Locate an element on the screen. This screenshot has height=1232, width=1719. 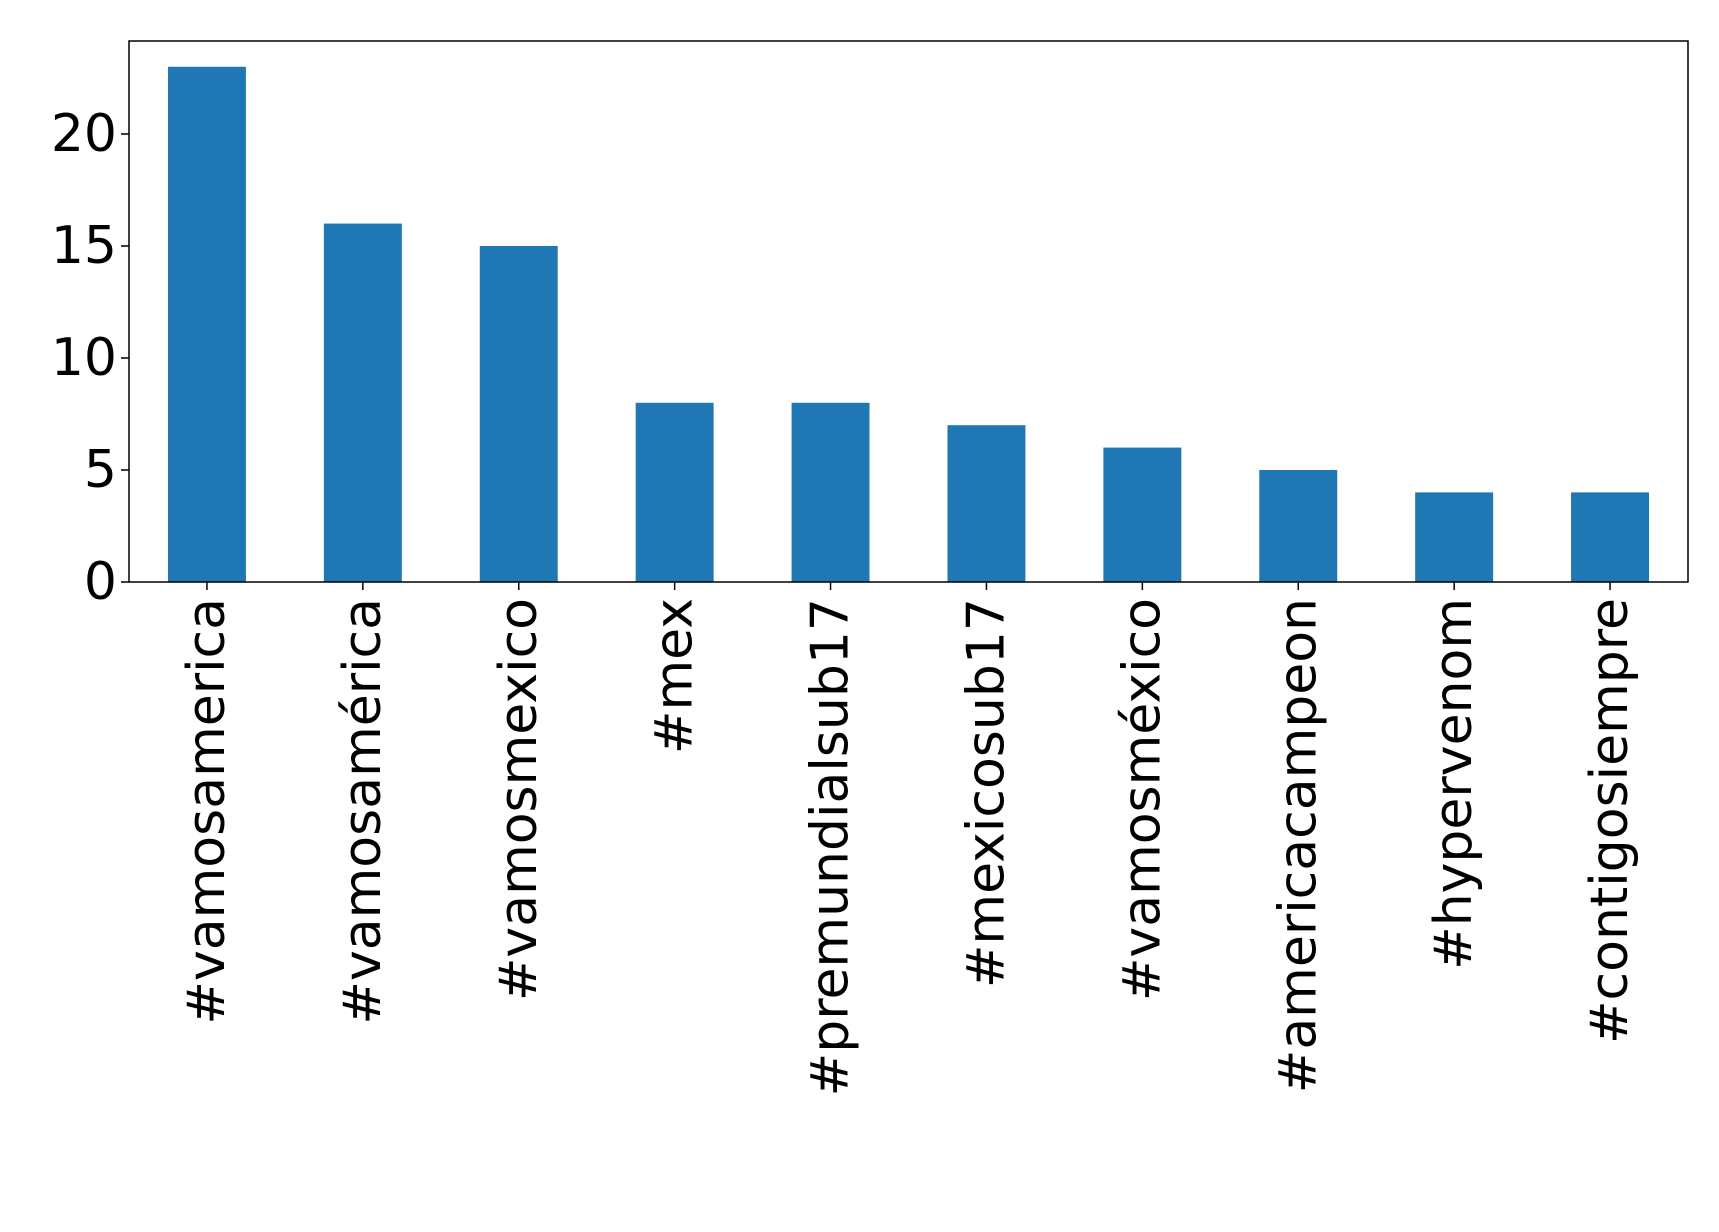
y-tick-label: 15 is located at coordinates (84, 246).